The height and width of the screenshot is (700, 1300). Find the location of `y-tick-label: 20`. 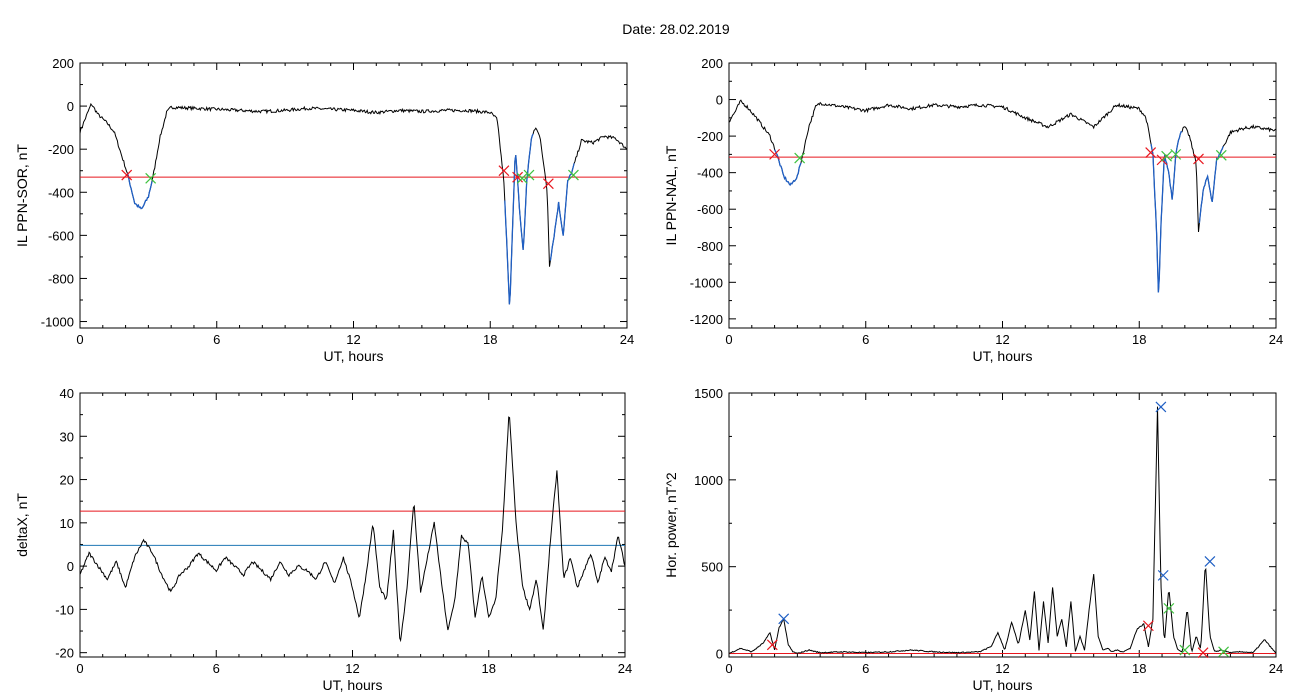

y-tick-label: 20 is located at coordinates (67, 480).